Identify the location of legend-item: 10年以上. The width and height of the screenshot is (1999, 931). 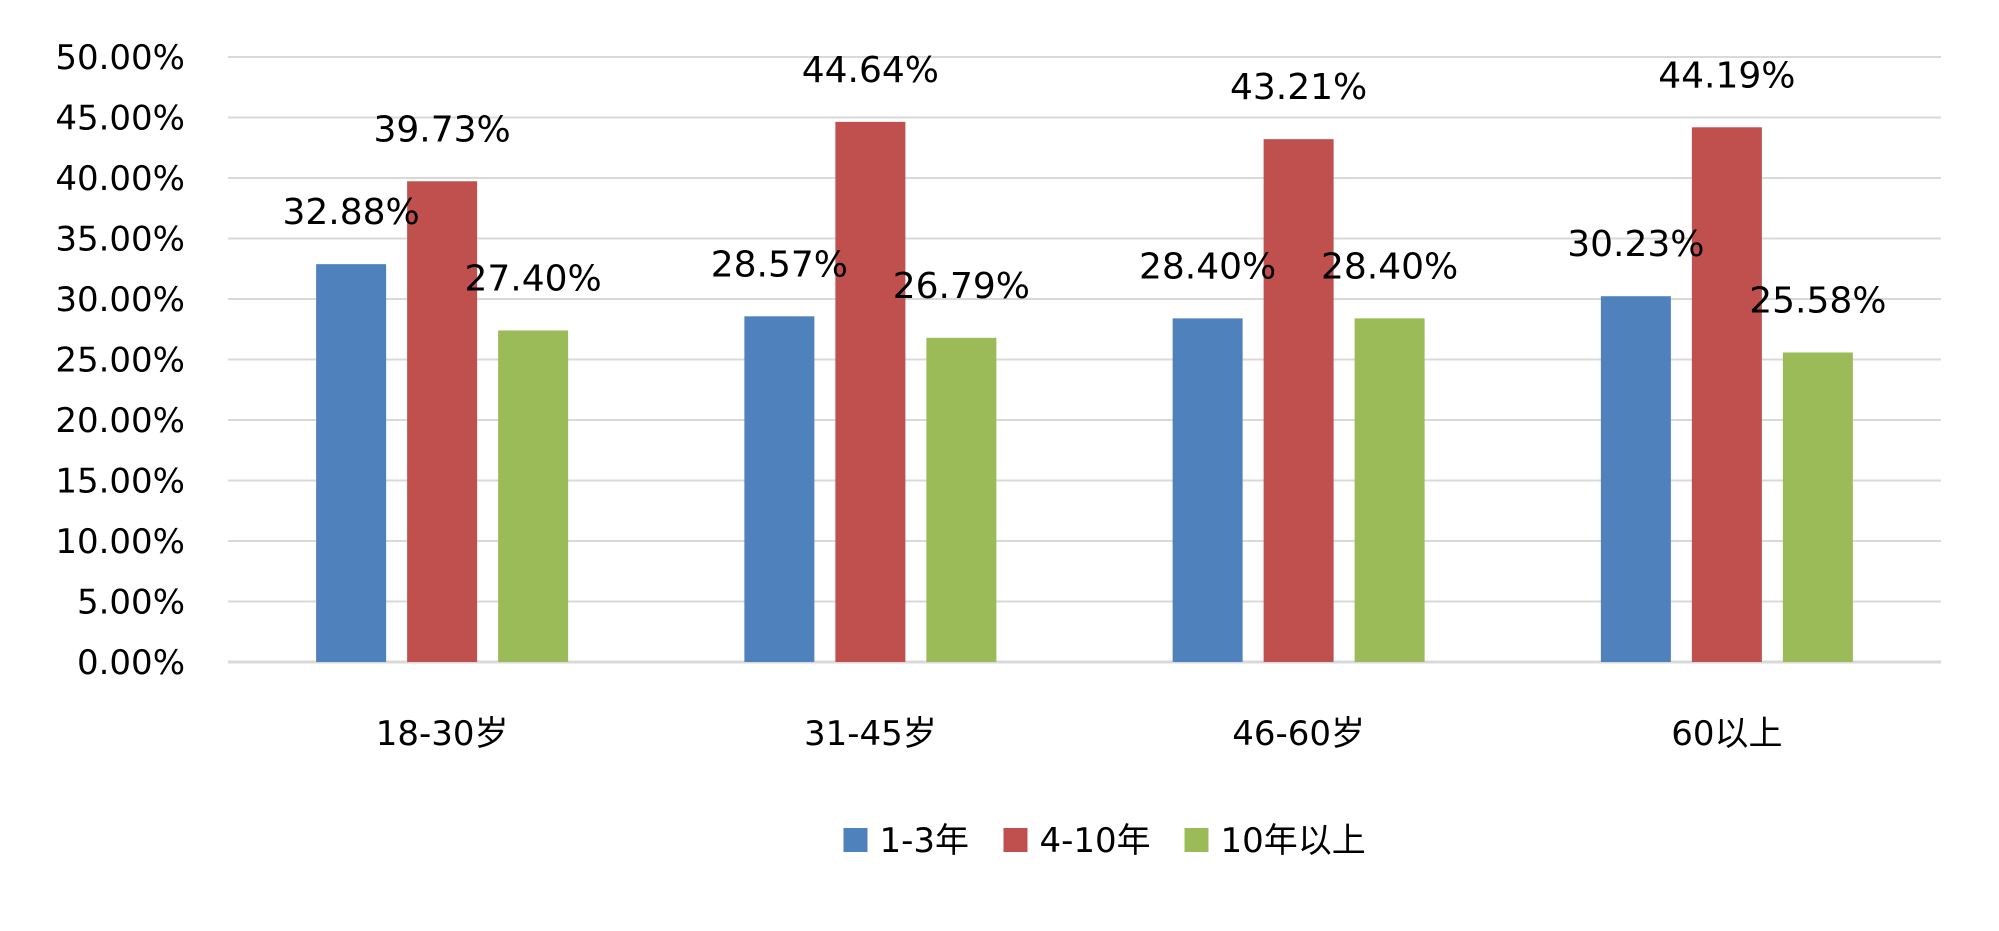
(1275, 841).